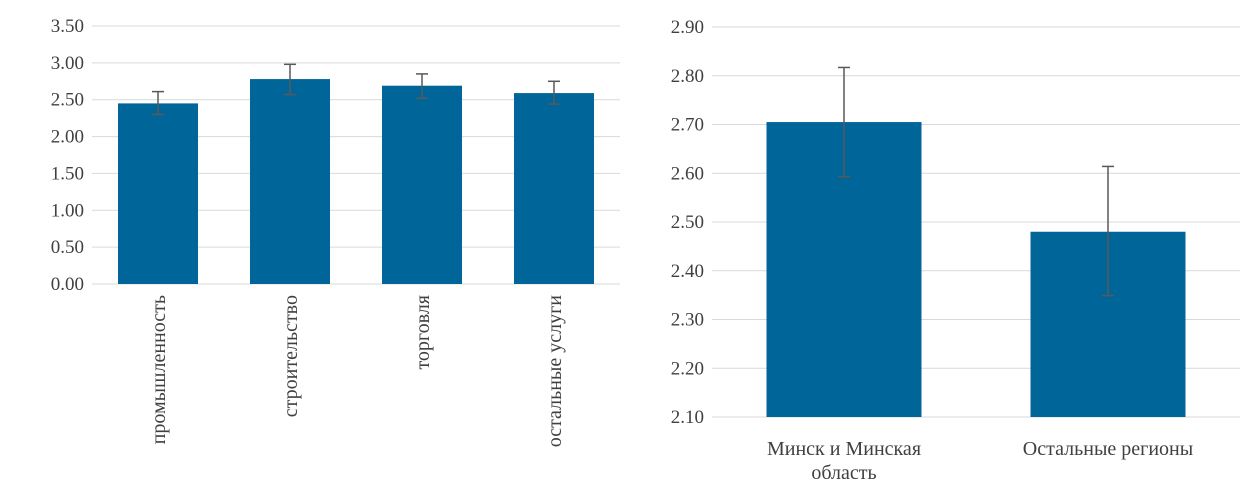  I want to click on industry-y-tick-label: 0.50, so click(67, 247).